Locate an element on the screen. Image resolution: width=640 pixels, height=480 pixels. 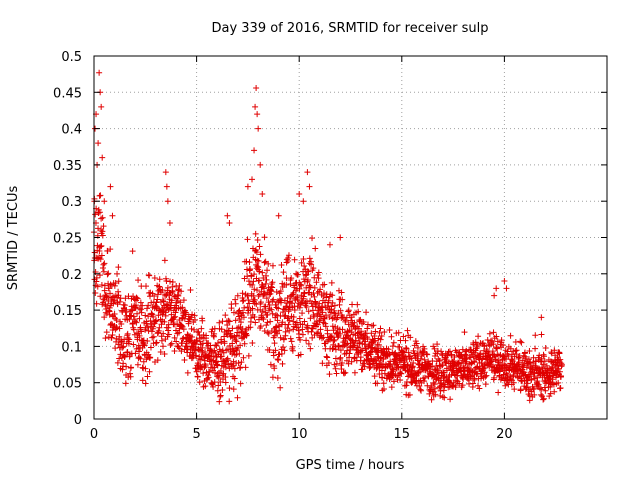
x-tick-label: 5 is located at coordinates (196, 434).